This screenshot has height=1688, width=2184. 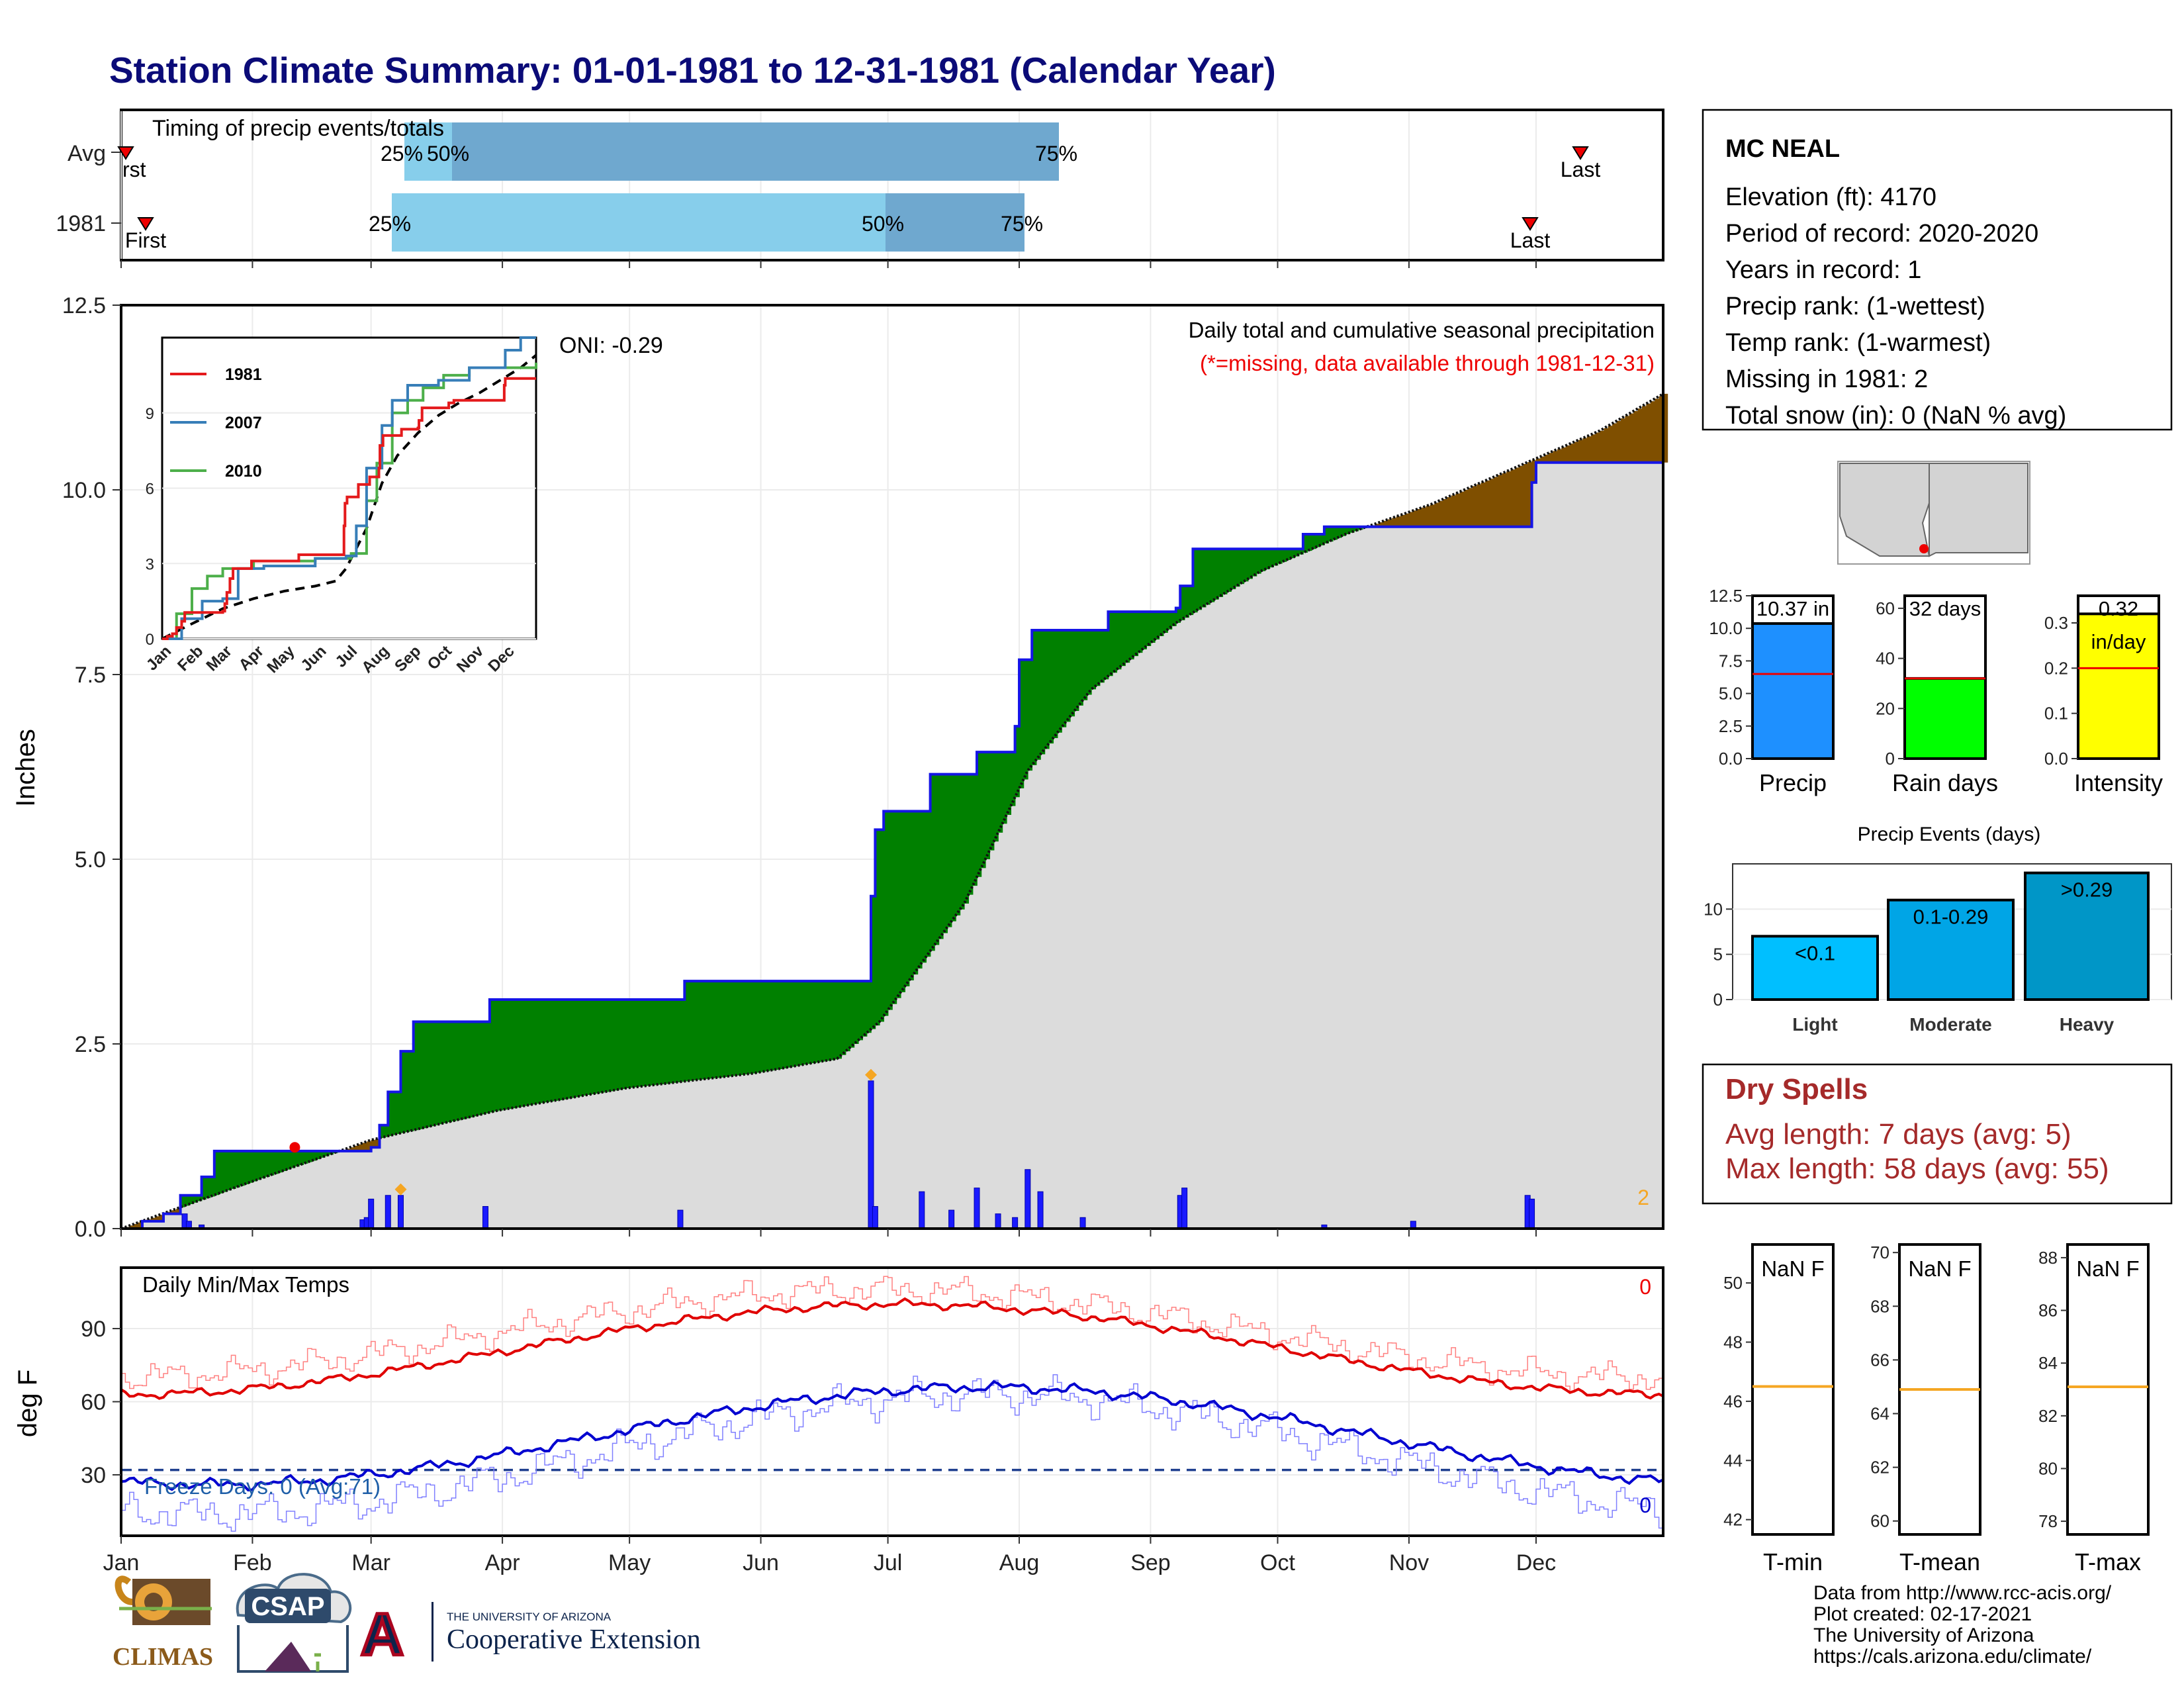 I want to click on mini-bar-chart-intensity: 0.0 0.1 0.2 0.3 0.32 in/day Intensity, so click(x=2104, y=695).